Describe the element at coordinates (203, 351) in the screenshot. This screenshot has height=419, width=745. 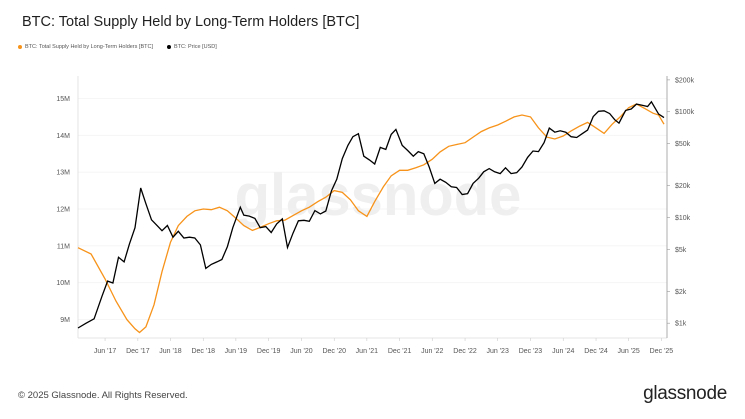
I see `x-tick-label: Dec '18` at that location.